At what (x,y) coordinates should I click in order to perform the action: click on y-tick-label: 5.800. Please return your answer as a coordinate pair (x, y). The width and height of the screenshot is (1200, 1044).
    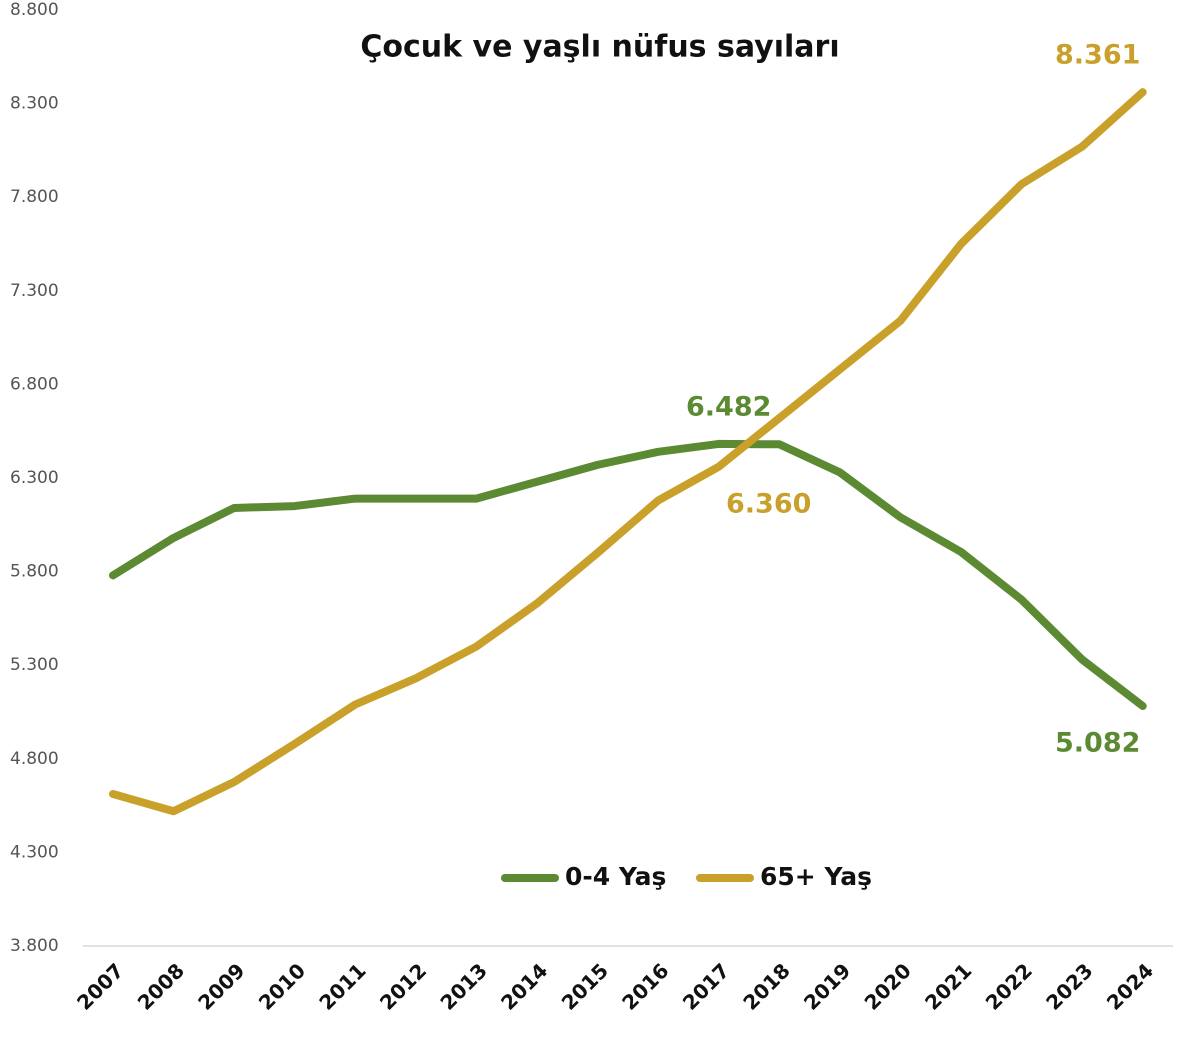
    Looking at the image, I should click on (34, 572).